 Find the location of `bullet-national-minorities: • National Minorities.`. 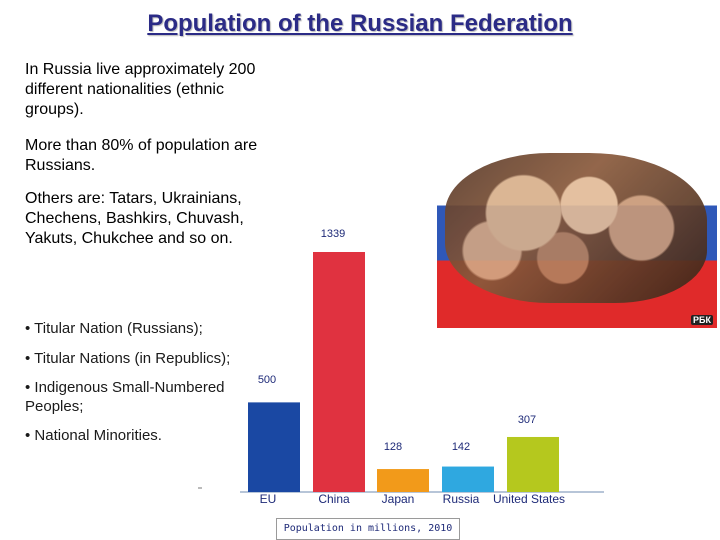

bullet-national-minorities: • National Minorities. is located at coordinates (93, 435).